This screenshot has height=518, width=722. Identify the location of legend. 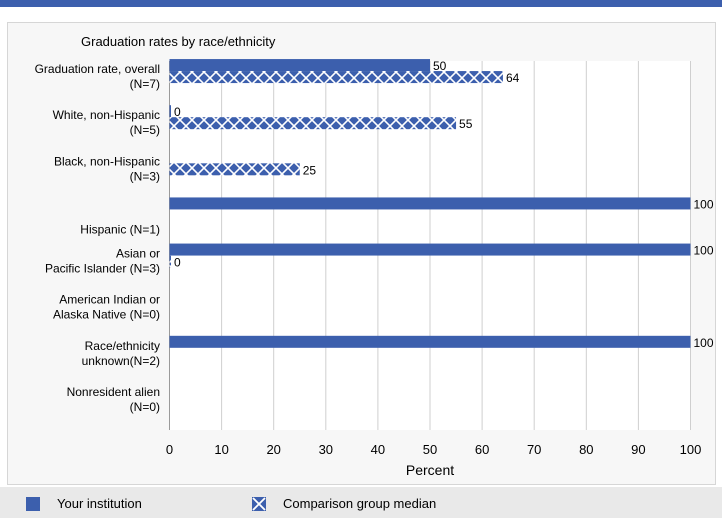
(361, 502).